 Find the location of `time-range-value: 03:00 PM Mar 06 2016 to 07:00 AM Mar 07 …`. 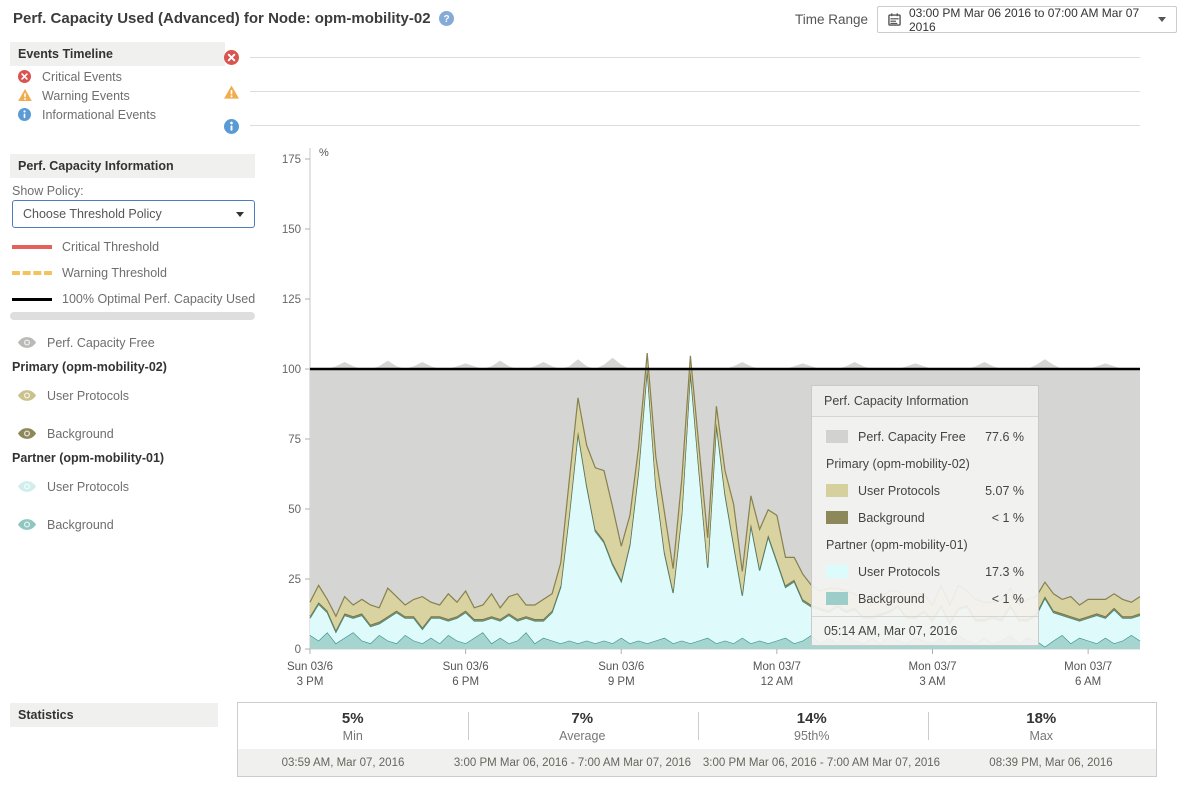

time-range-value: 03:00 PM Mar 06 2016 to 07:00 AM Mar 07 … is located at coordinates (1024, 19).